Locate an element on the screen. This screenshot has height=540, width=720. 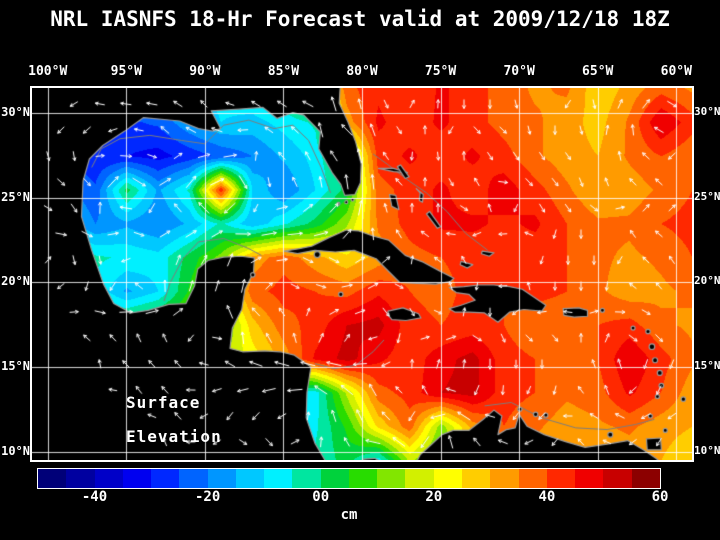
lat-tick-label-right: 15°N is located at coordinates (707, 365).